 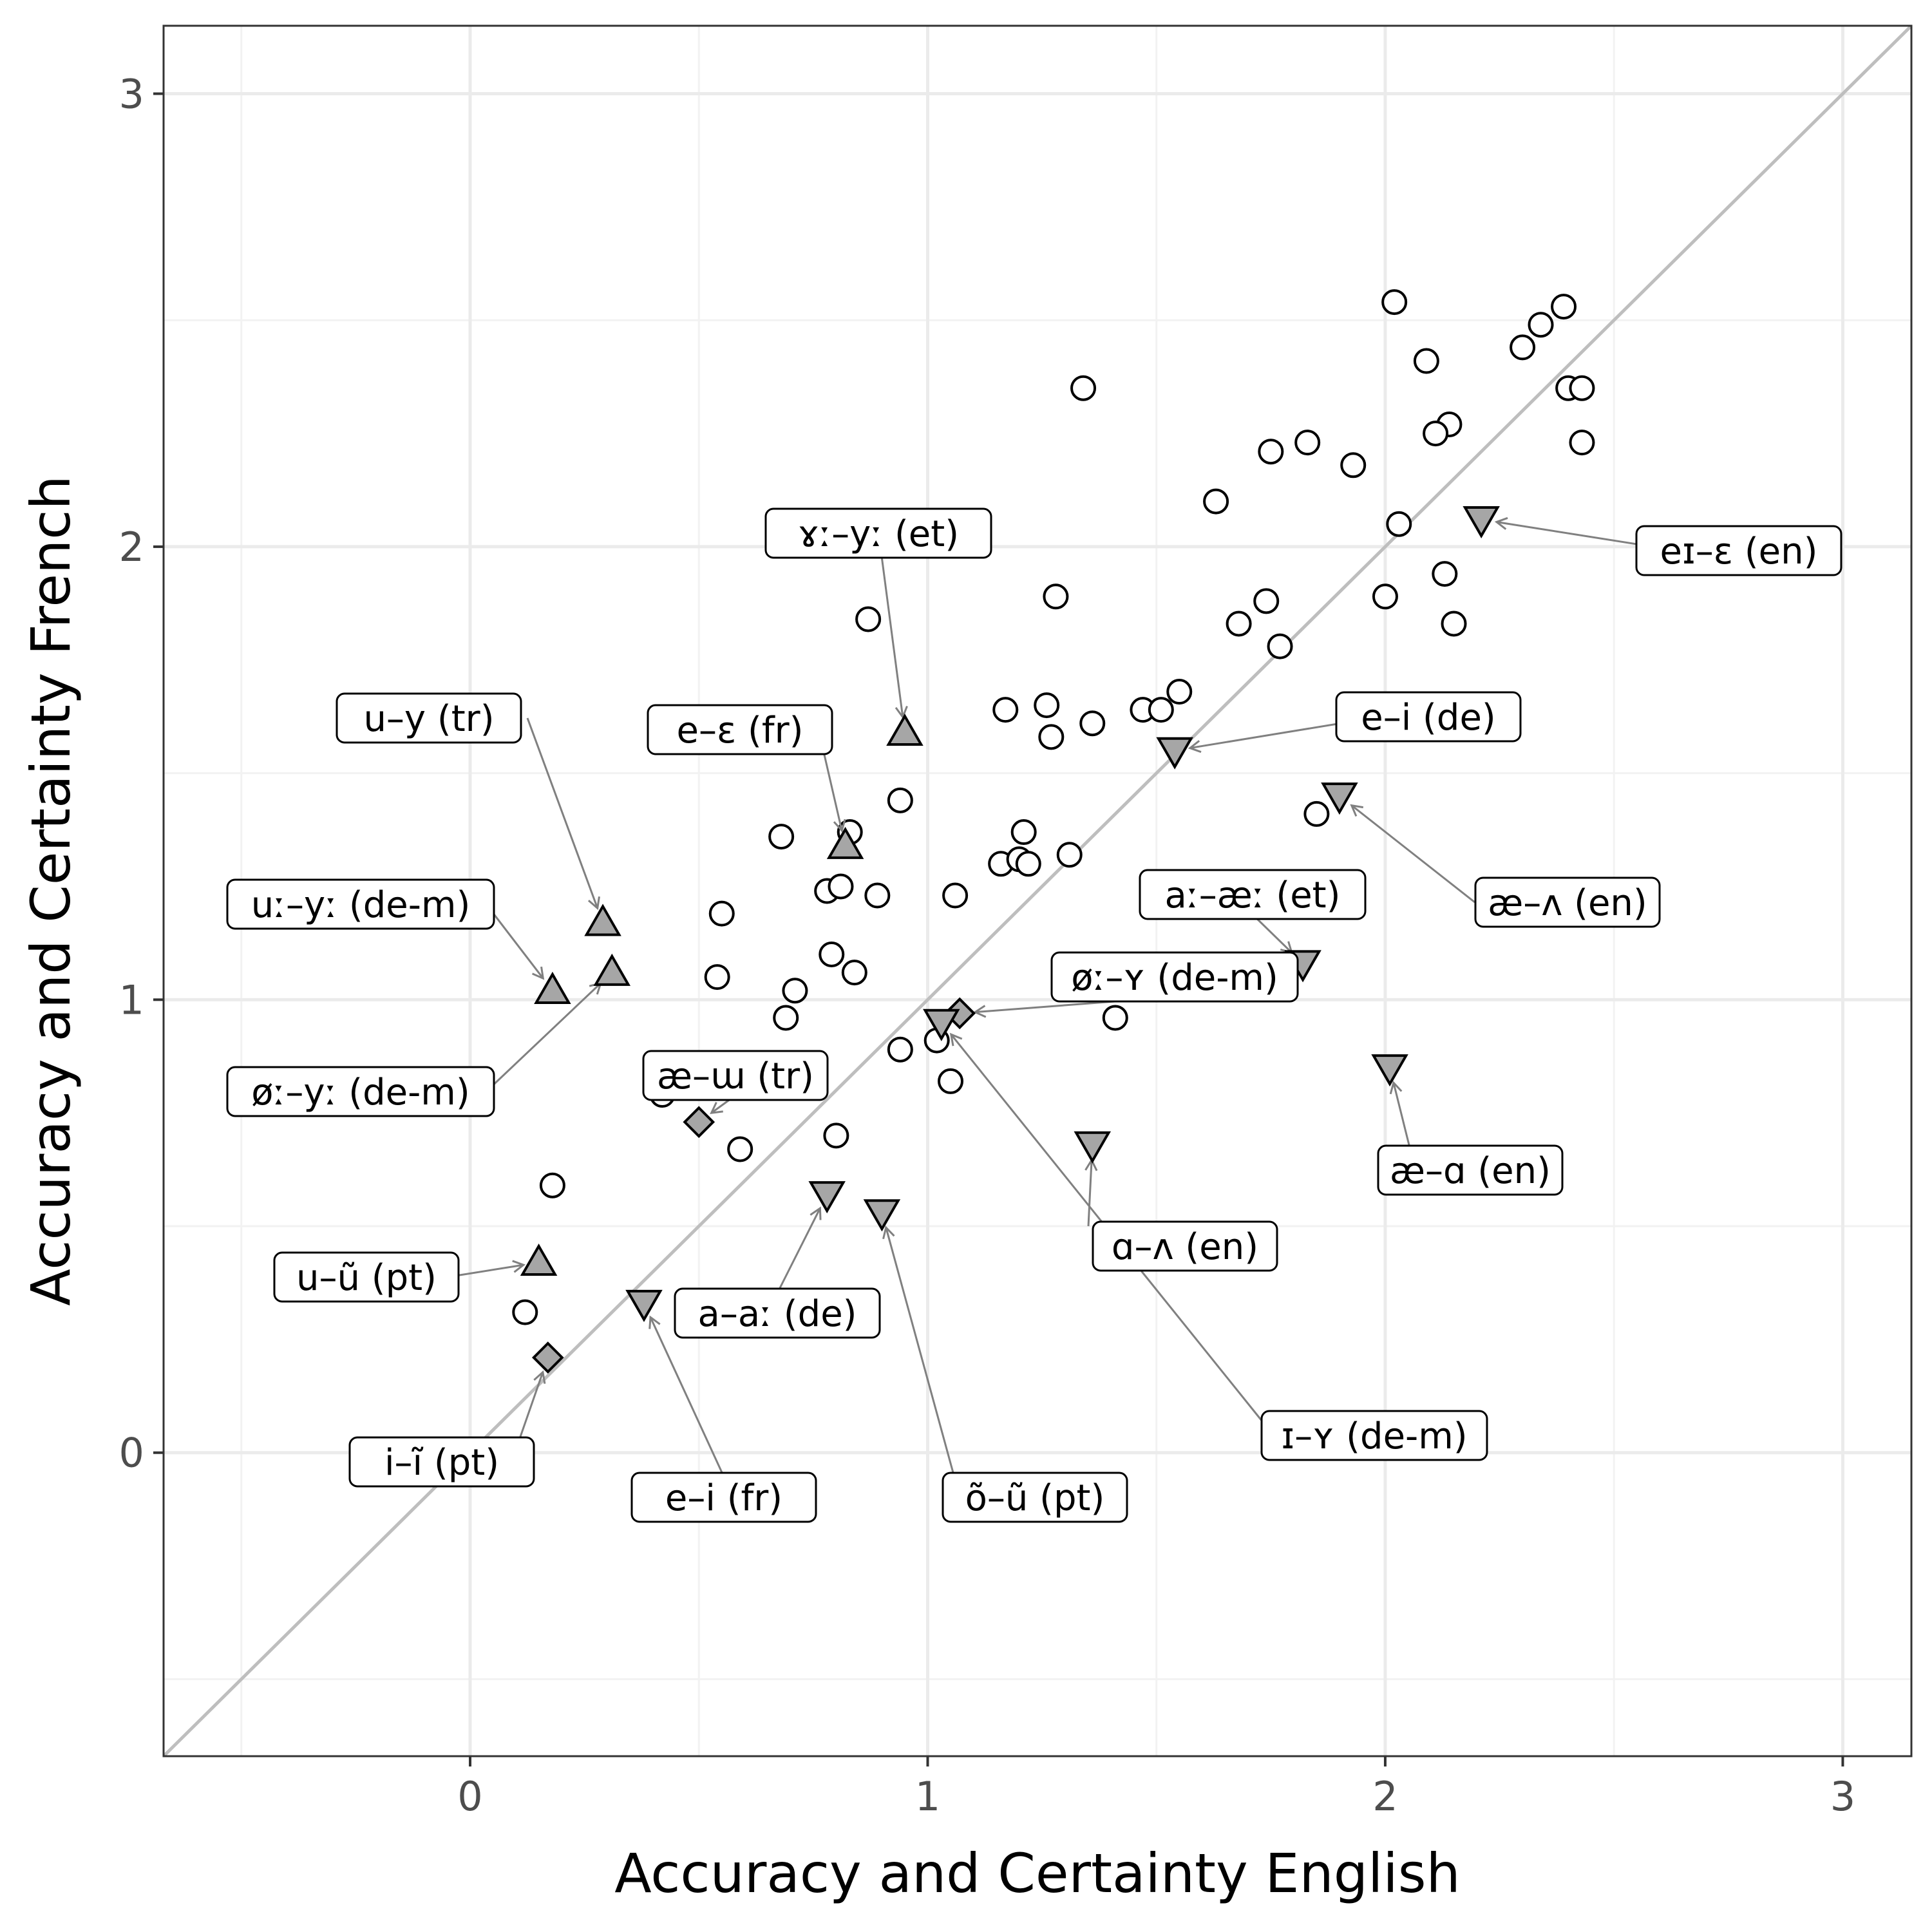 I want to click on y-axis-title: Accuracy and Certainty French, so click(x=50, y=890).